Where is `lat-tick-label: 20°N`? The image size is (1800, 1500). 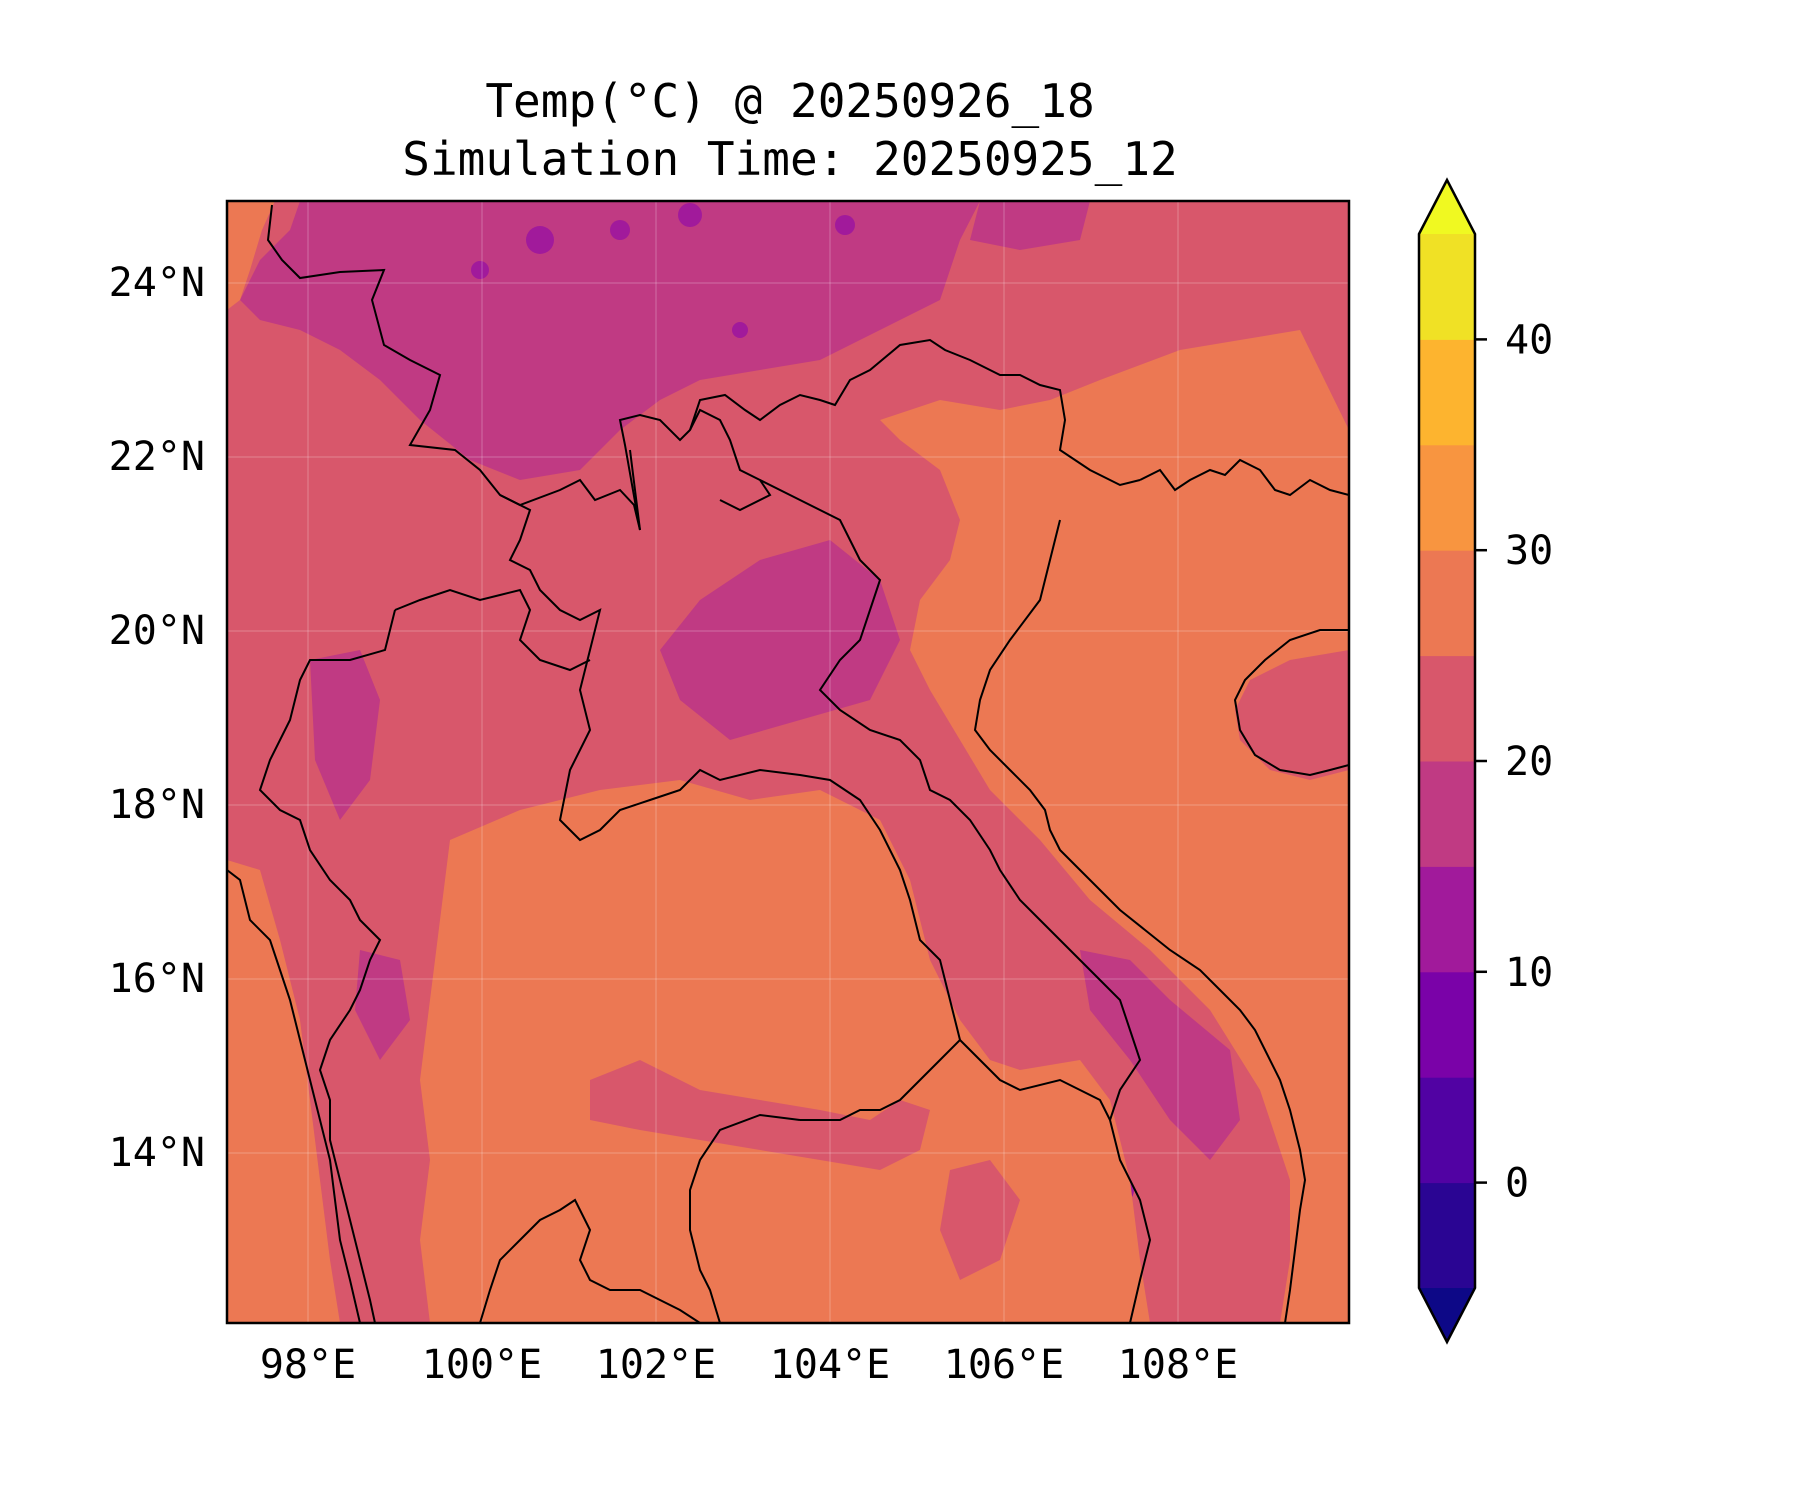
lat-tick-label: 20°N is located at coordinates (157, 631).